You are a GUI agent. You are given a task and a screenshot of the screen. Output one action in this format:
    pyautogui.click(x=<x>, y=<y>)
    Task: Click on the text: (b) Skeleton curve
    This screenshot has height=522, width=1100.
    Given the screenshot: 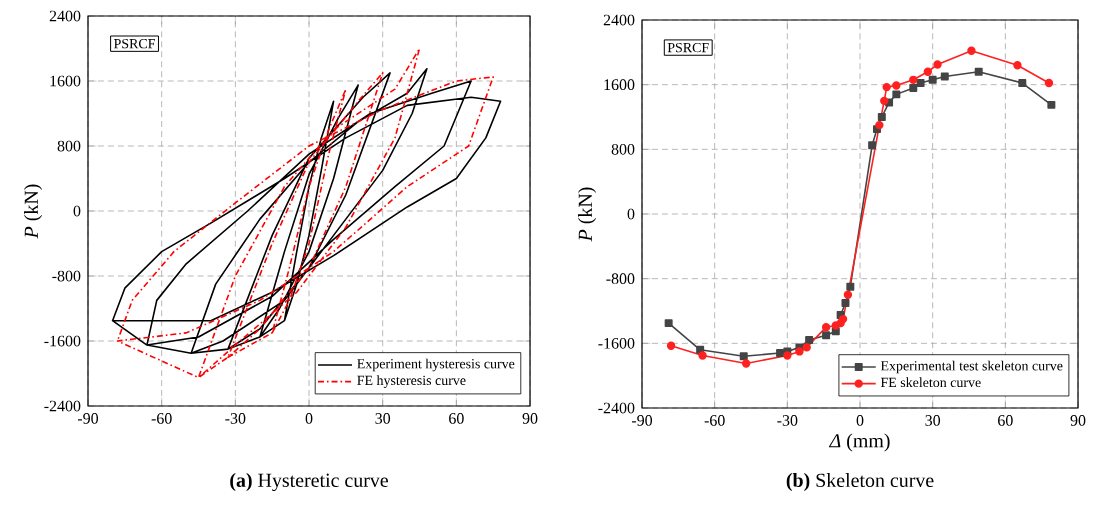 What is the action you would take?
    pyautogui.click(x=860, y=482)
    